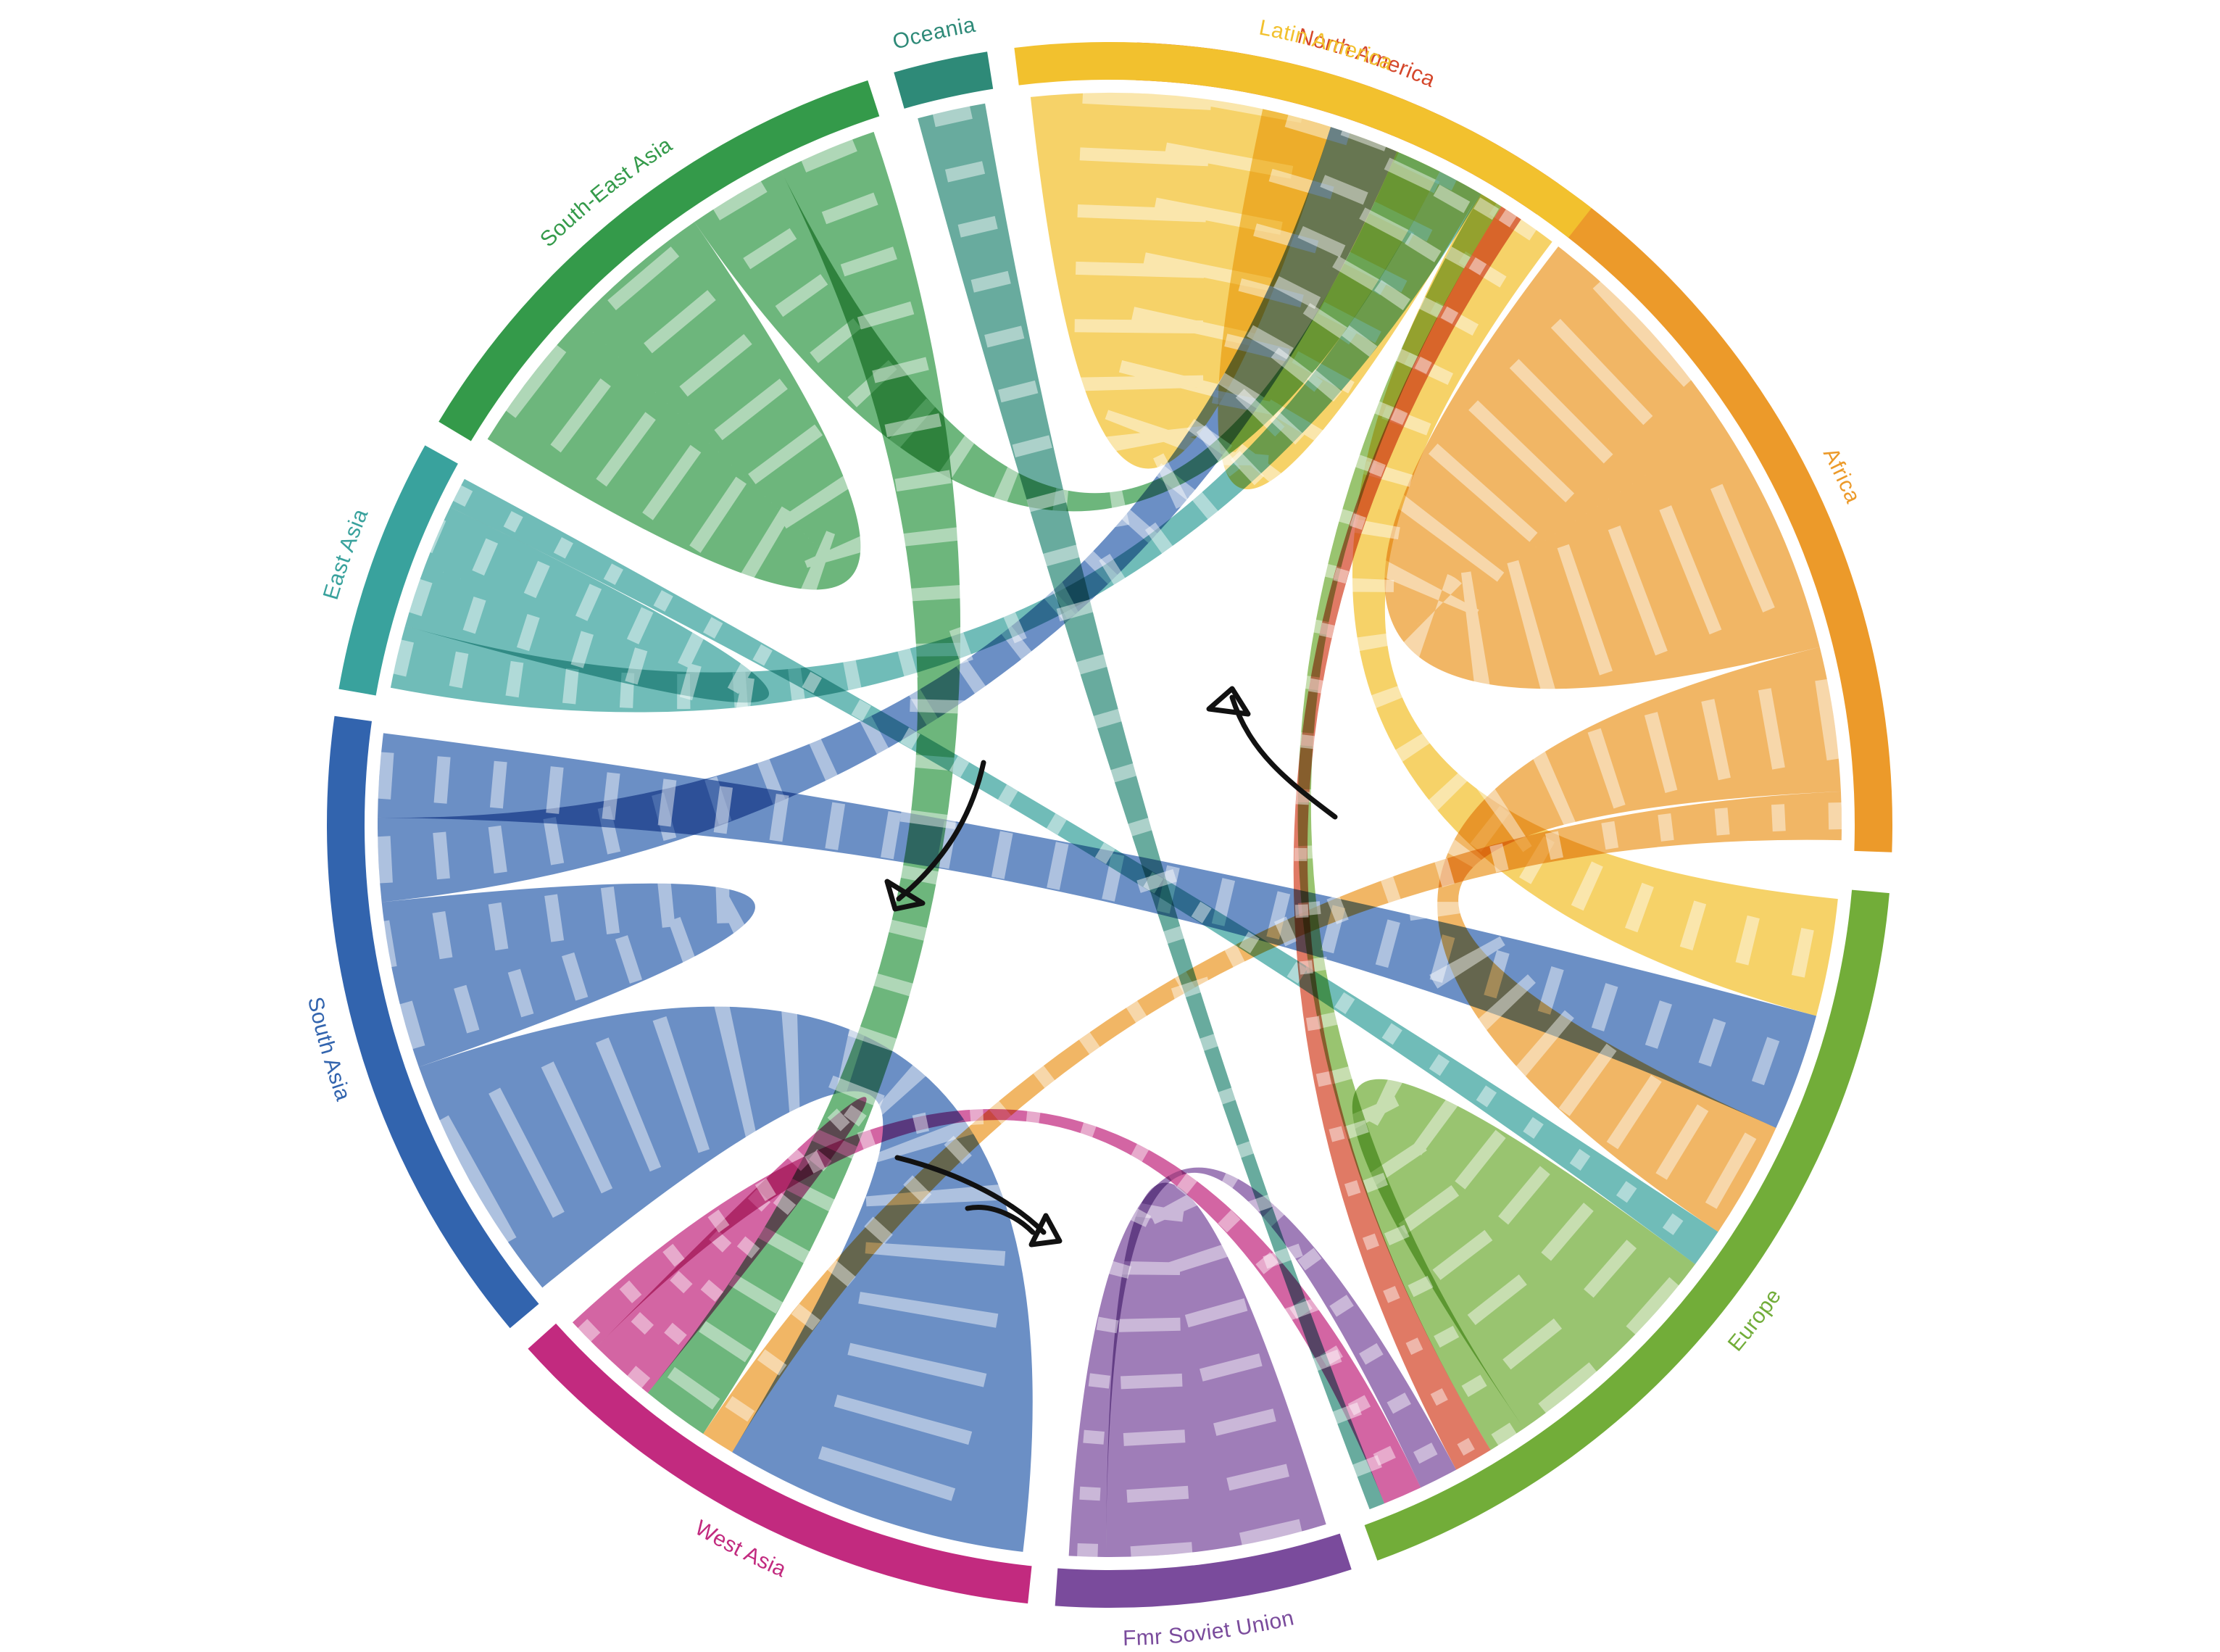  What do you see at coordinates (944, 80) in the screenshot?
I see `region-arc-oceania` at bounding box center [944, 80].